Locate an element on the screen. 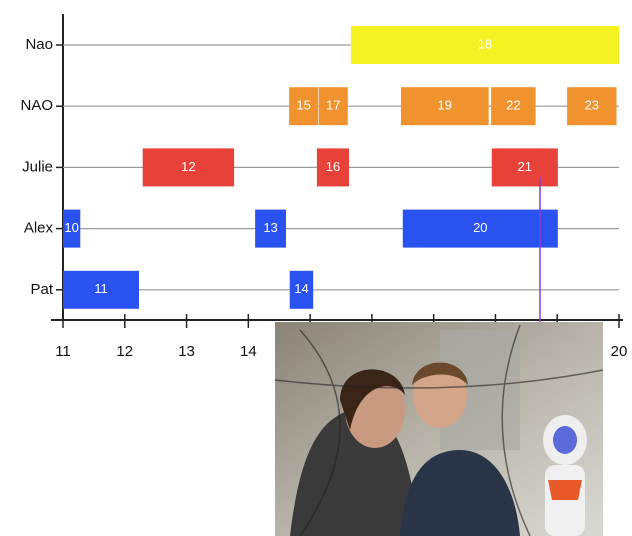 The width and height of the screenshot is (632, 536). segment-label: 10 is located at coordinates (71, 227).